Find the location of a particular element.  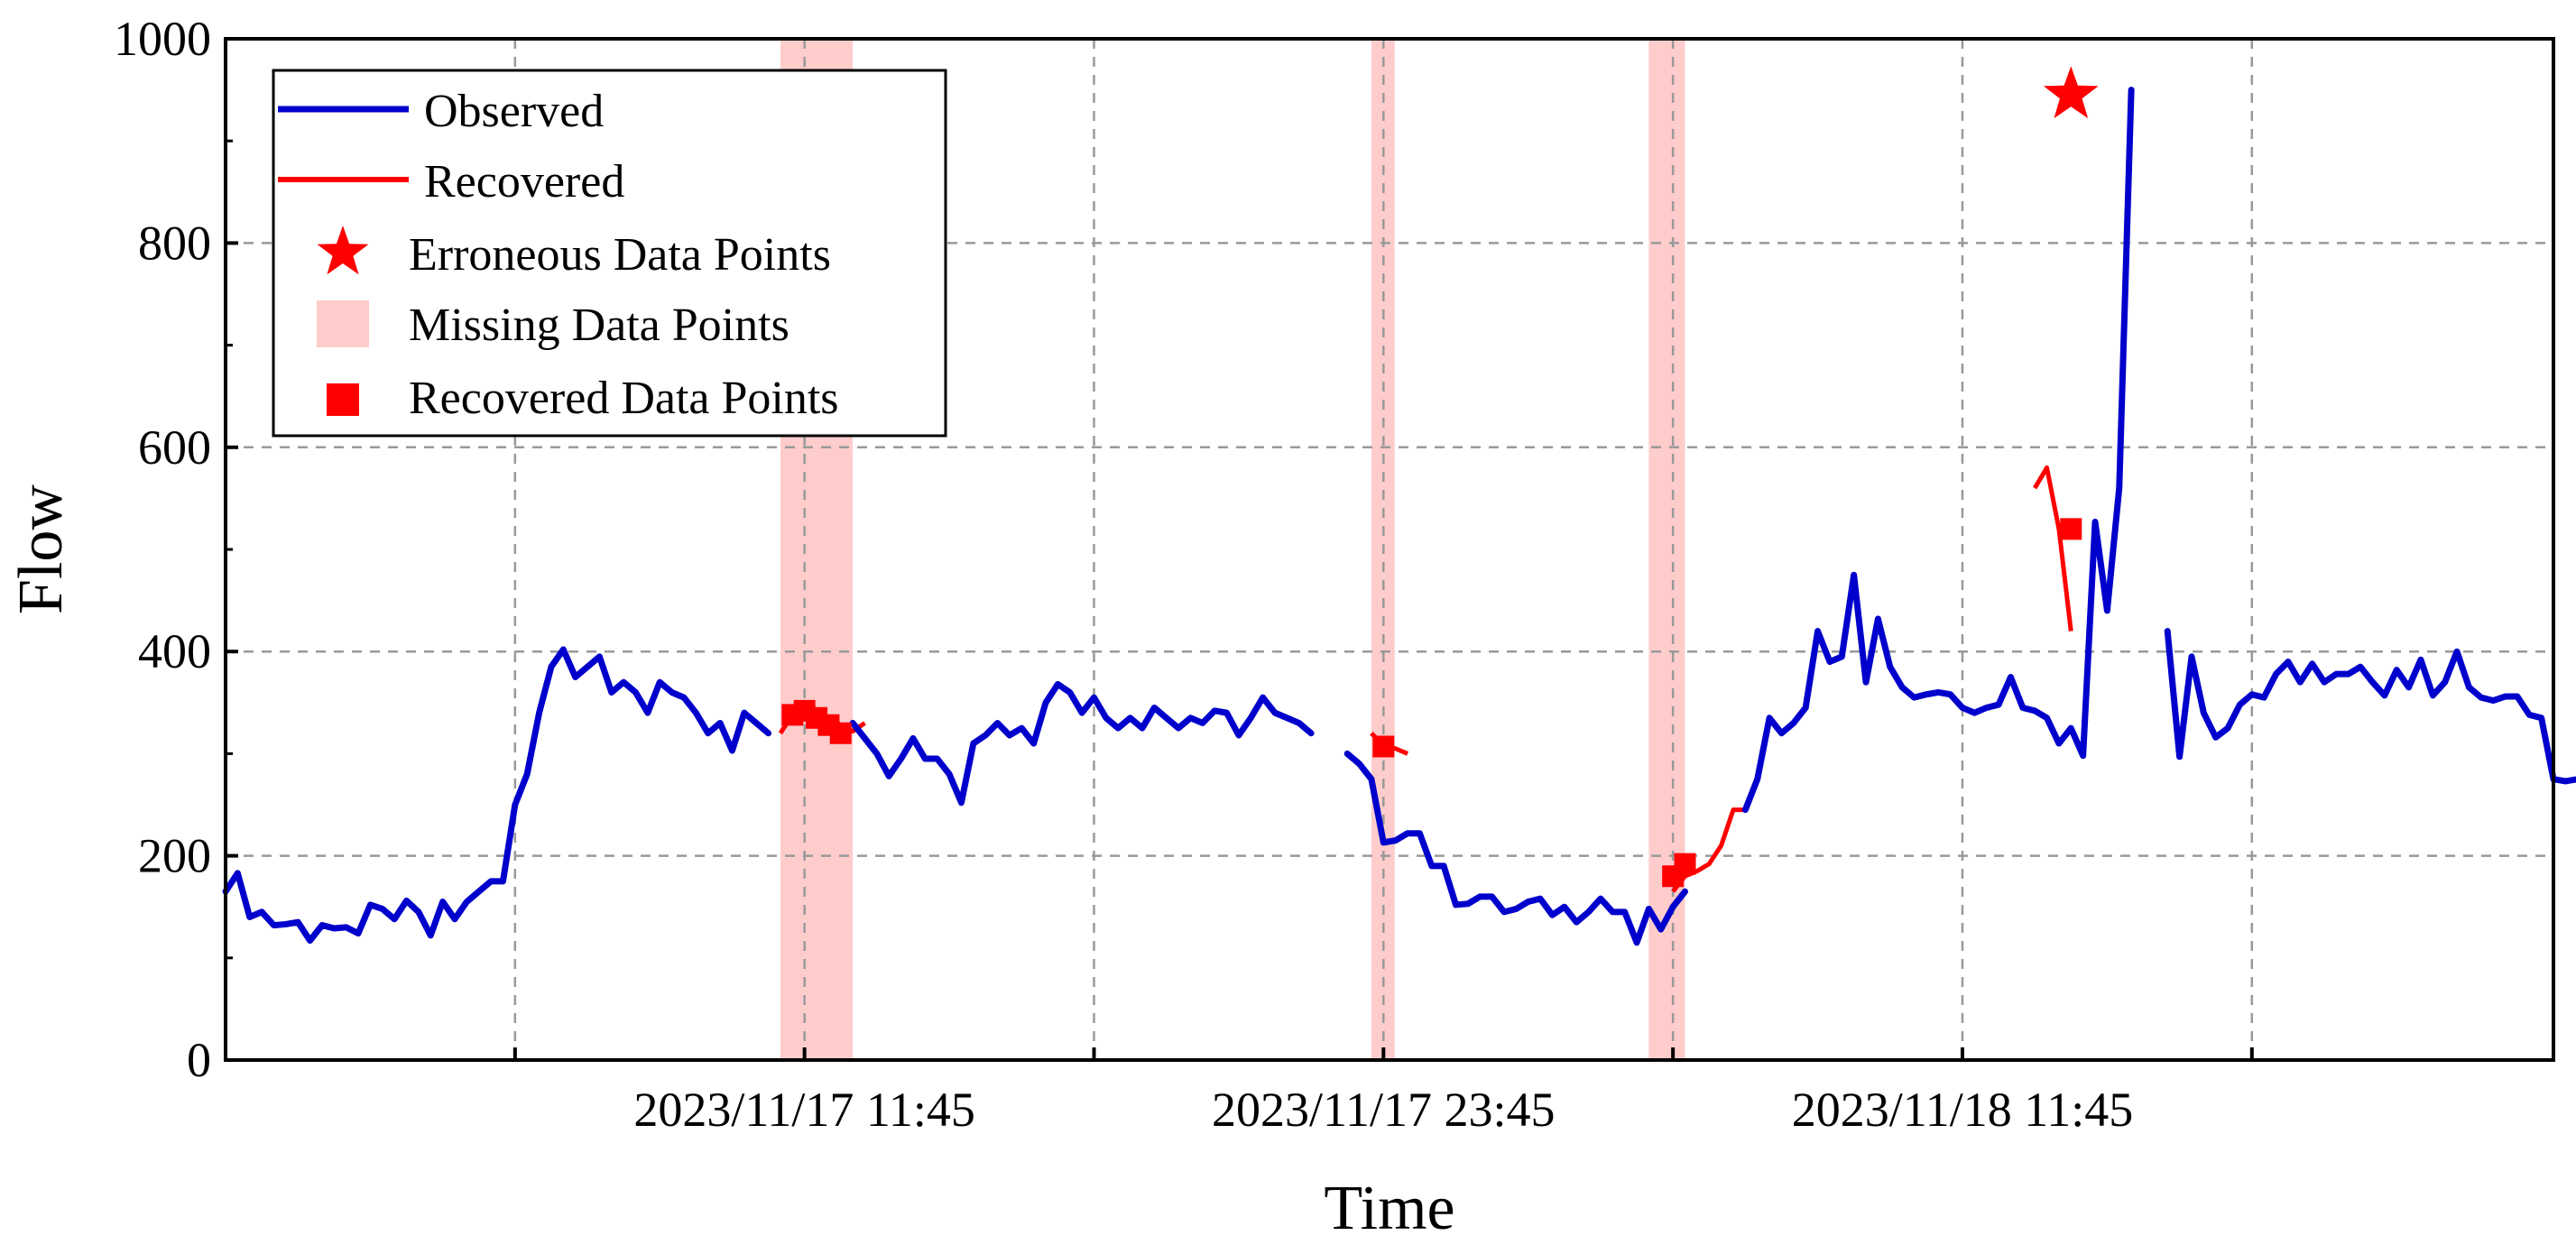

legend-missing-swatch is located at coordinates (343, 323).